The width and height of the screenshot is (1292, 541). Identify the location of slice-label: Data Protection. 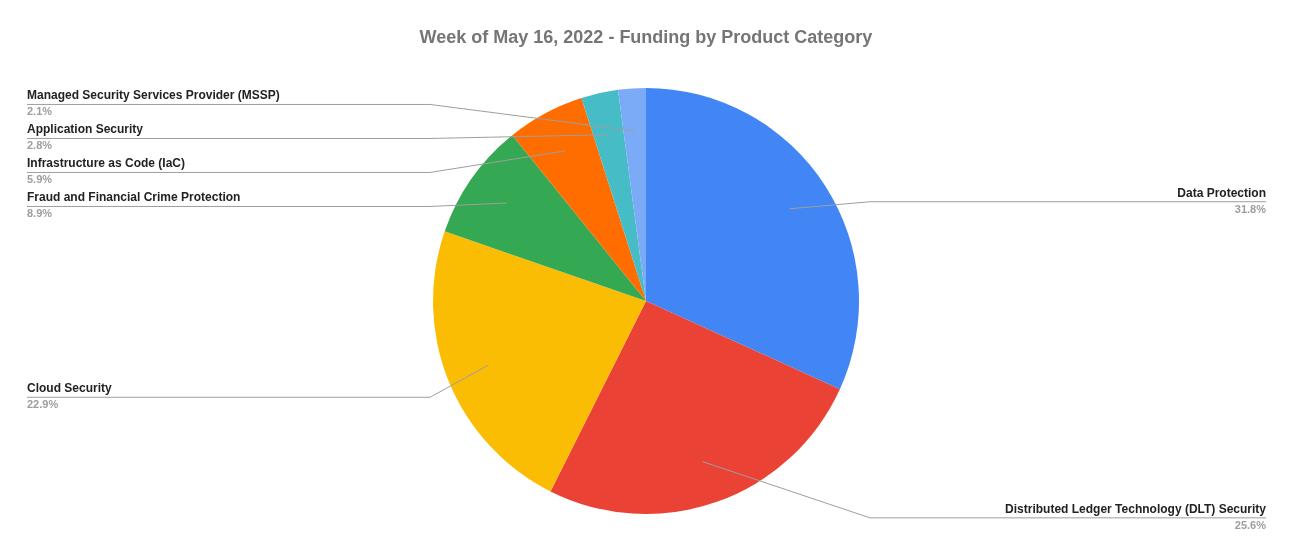
(1221, 192).